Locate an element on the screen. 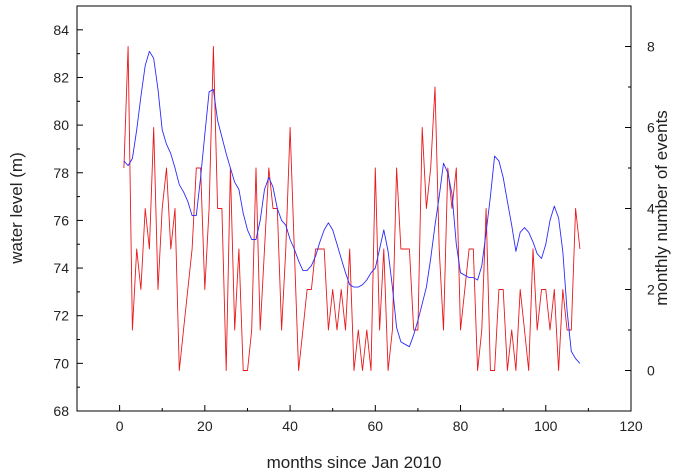  x-tick-label: 80 is located at coordinates (461, 426).